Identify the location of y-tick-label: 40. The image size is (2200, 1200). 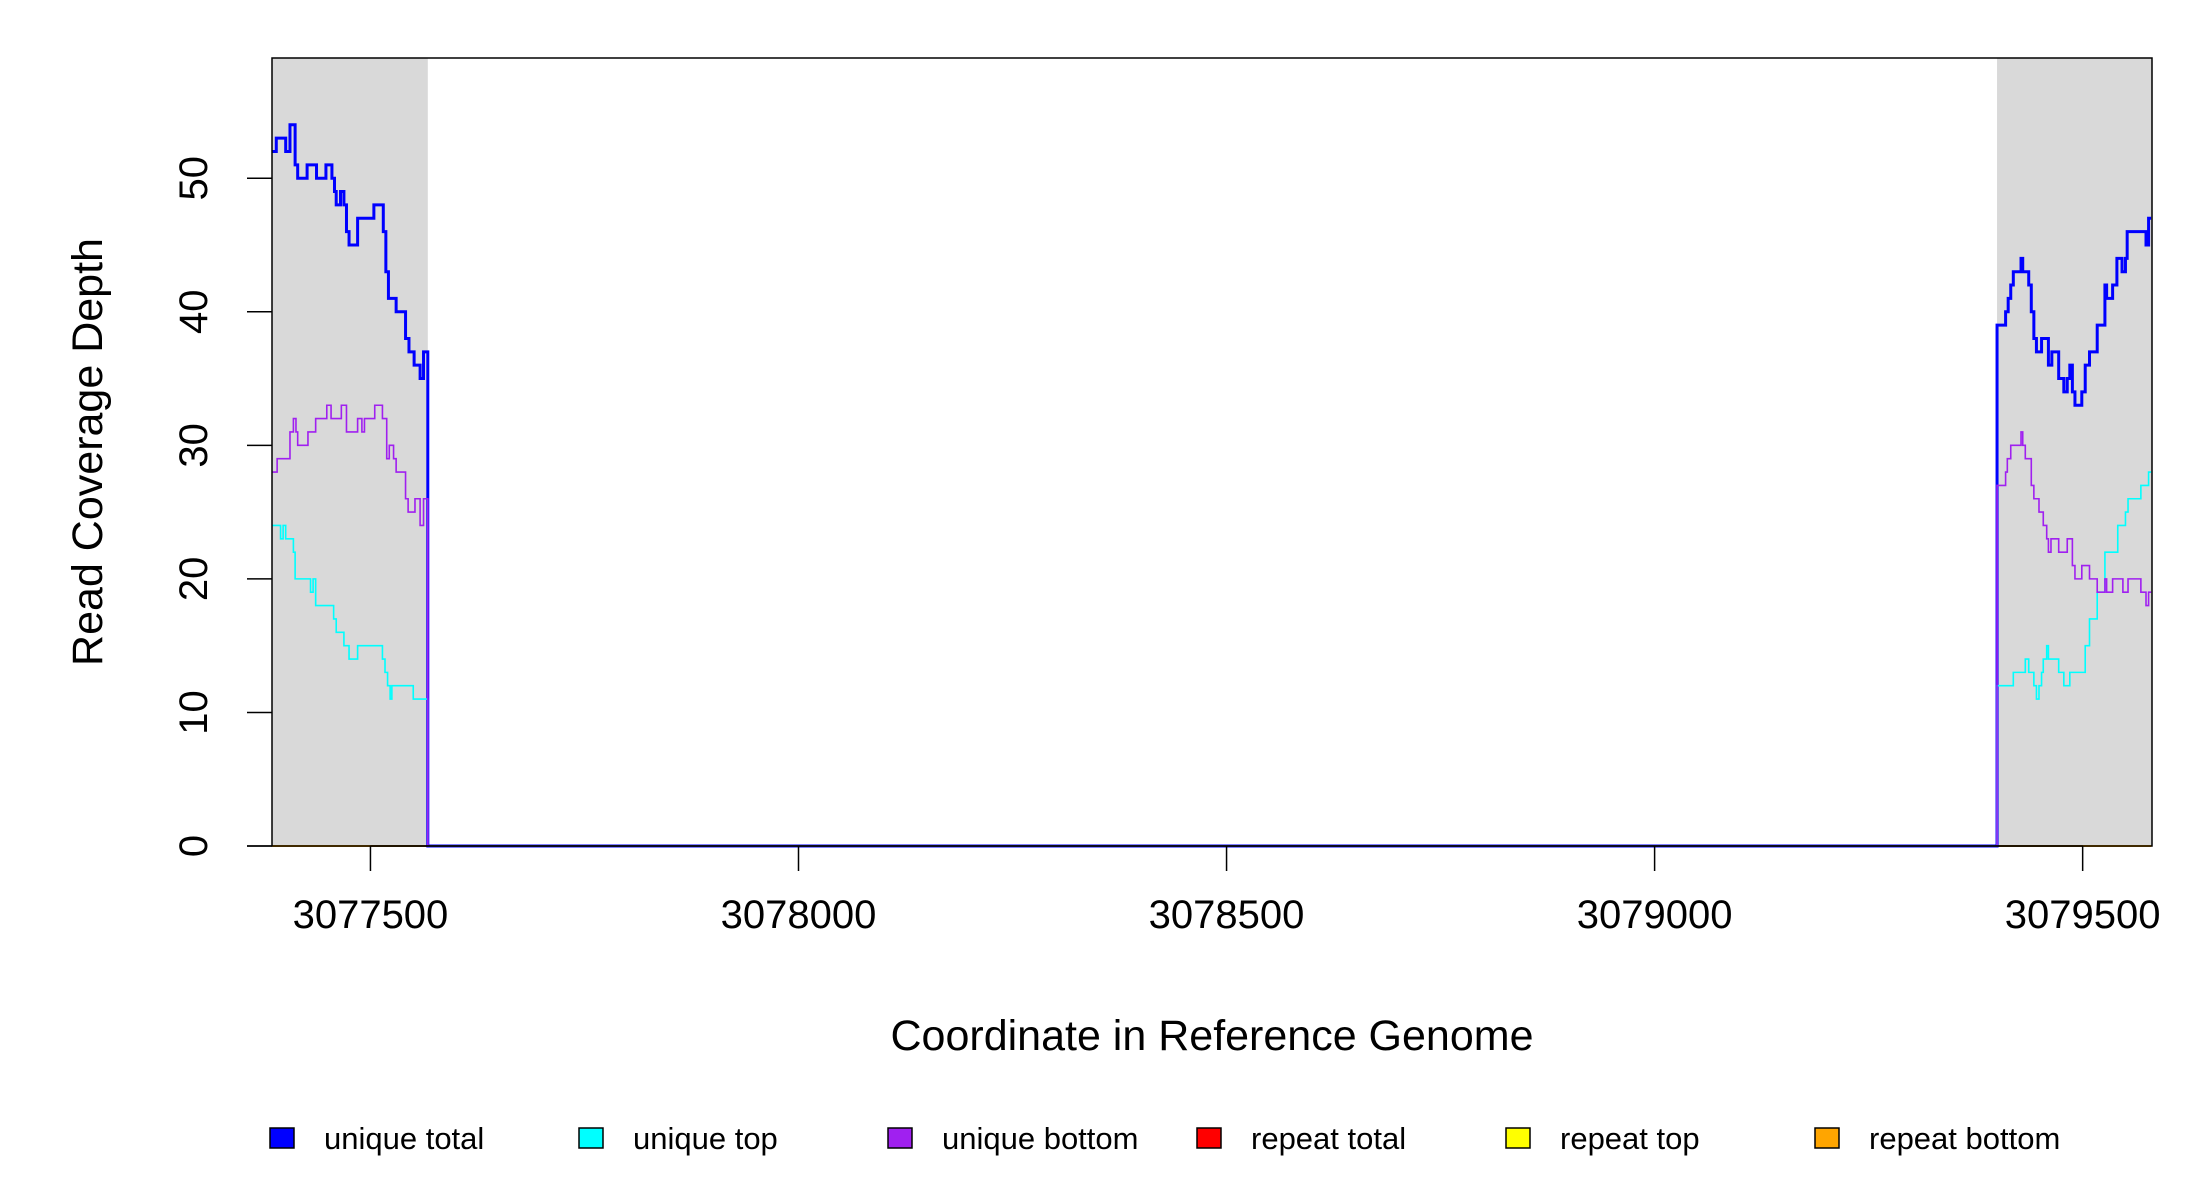
(194, 312).